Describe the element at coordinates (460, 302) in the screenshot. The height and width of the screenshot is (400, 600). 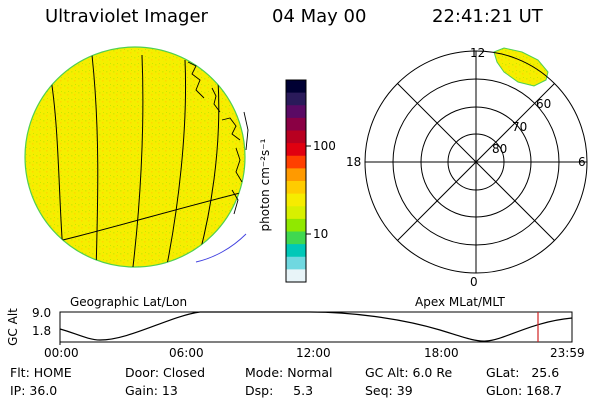
I see `polar-panel-label: Apex MLat/MLT` at that location.